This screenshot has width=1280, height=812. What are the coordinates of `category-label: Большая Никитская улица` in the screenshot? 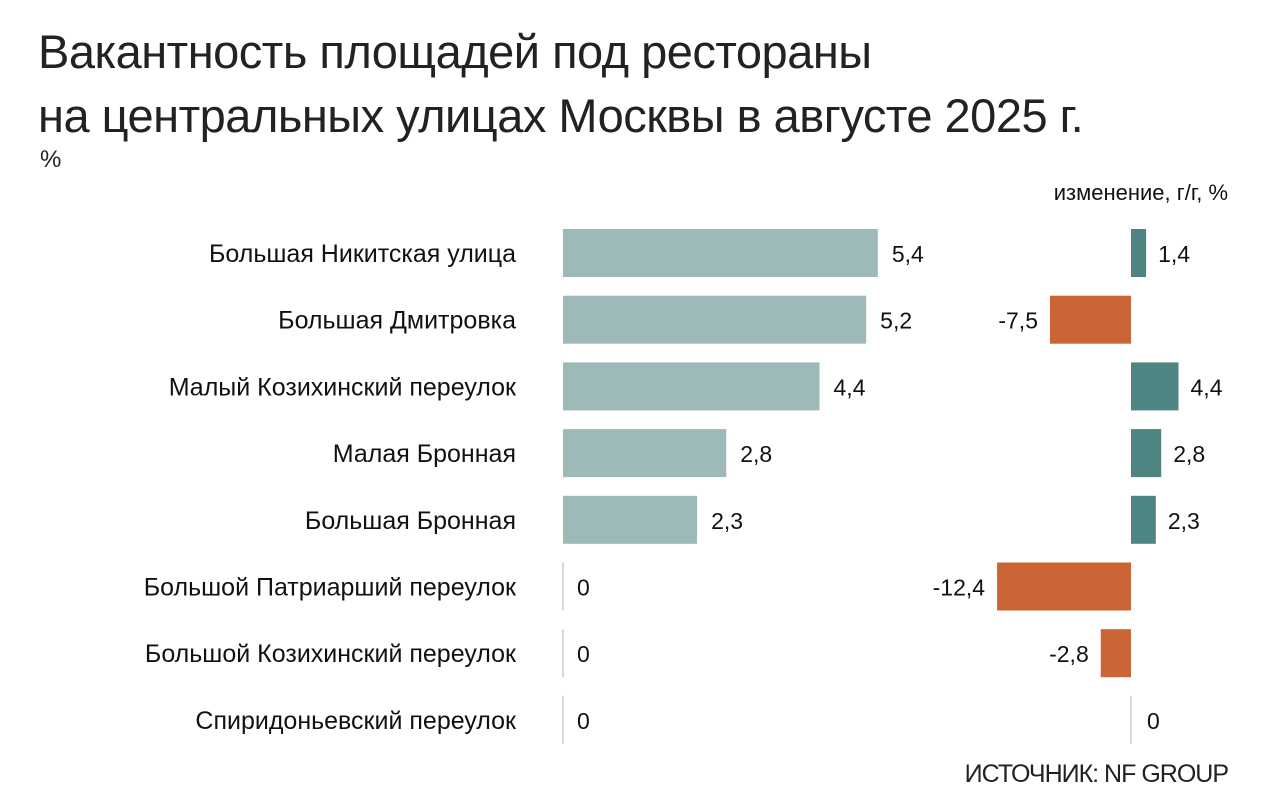 It's located at (362, 254).